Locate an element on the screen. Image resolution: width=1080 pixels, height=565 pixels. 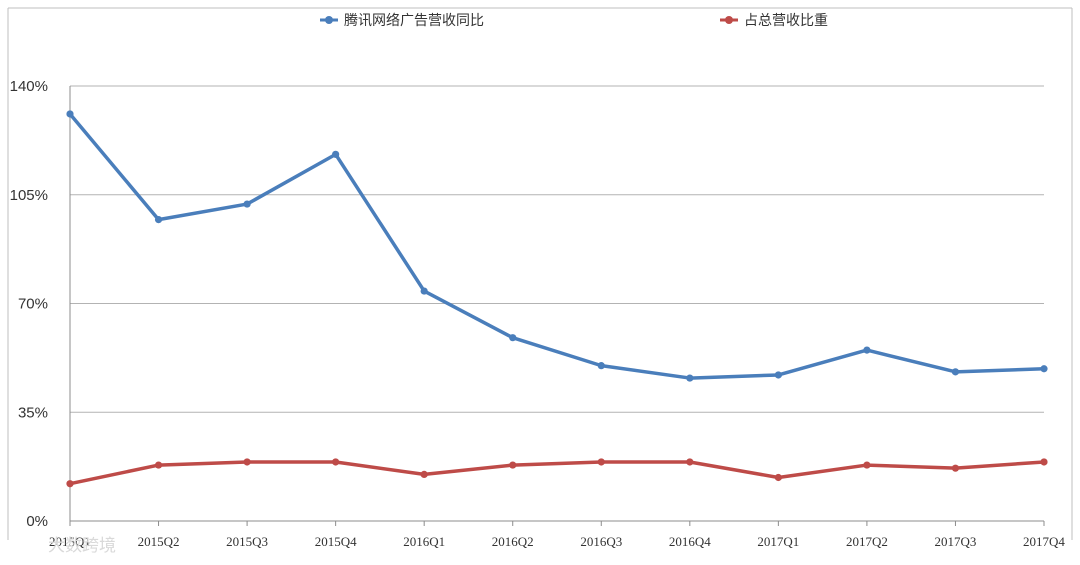
x-tick-label: 2016Q1 is located at coordinates (424, 541).